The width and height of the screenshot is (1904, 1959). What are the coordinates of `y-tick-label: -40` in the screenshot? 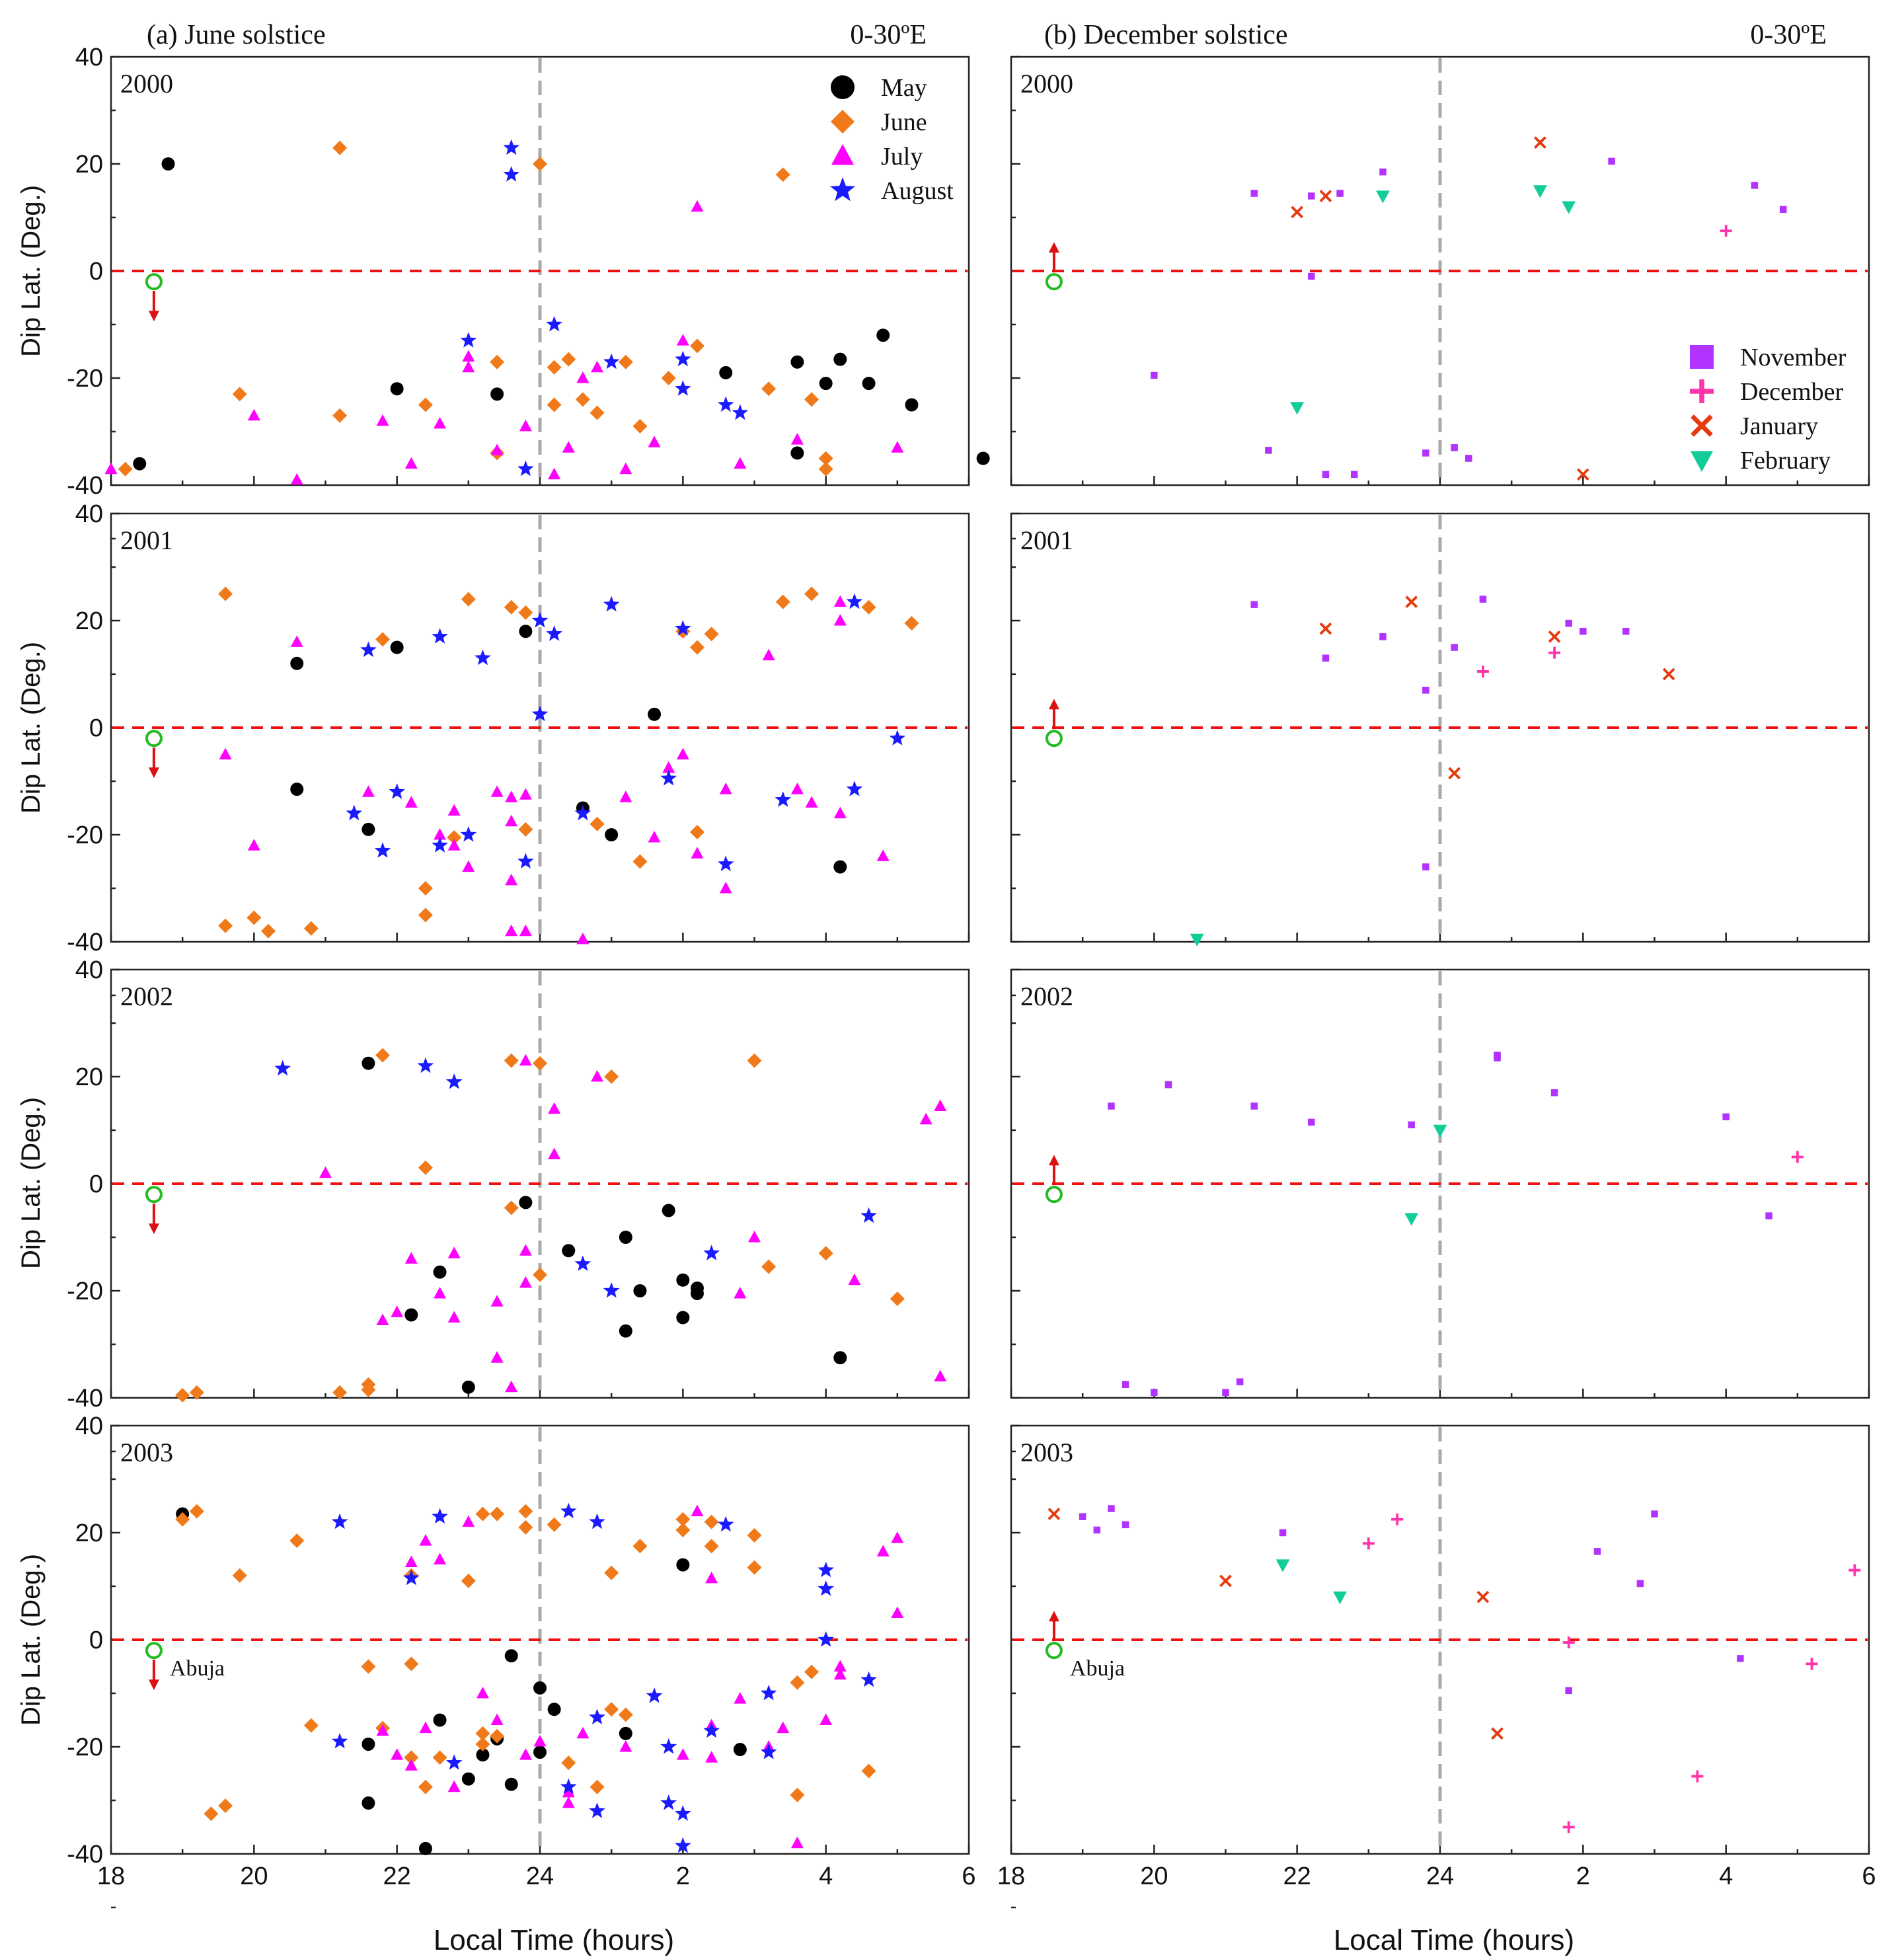 It's located at (85, 1854).